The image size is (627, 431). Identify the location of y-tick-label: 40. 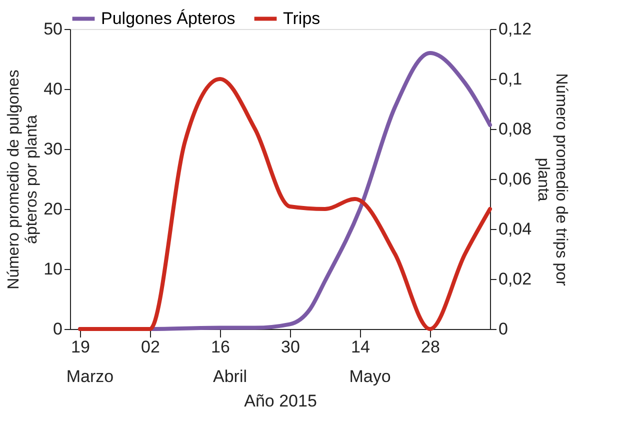
(53, 89).